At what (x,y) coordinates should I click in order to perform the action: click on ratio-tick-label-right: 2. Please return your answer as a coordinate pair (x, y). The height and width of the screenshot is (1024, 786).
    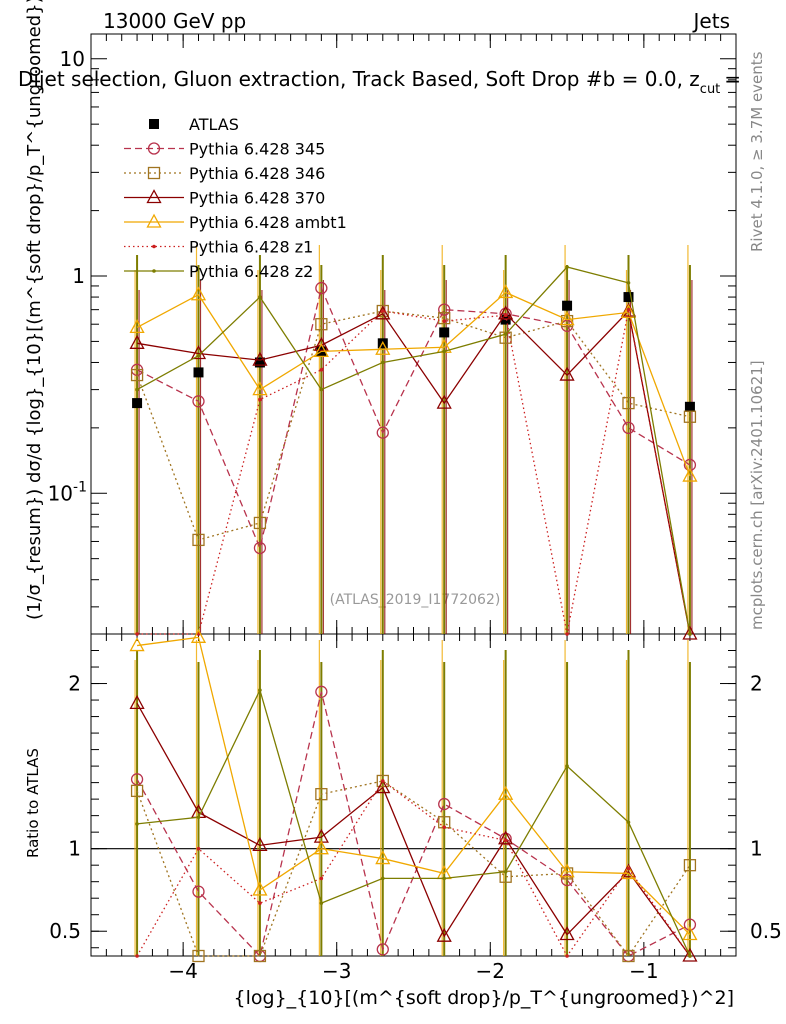
    Looking at the image, I should click on (756, 684).